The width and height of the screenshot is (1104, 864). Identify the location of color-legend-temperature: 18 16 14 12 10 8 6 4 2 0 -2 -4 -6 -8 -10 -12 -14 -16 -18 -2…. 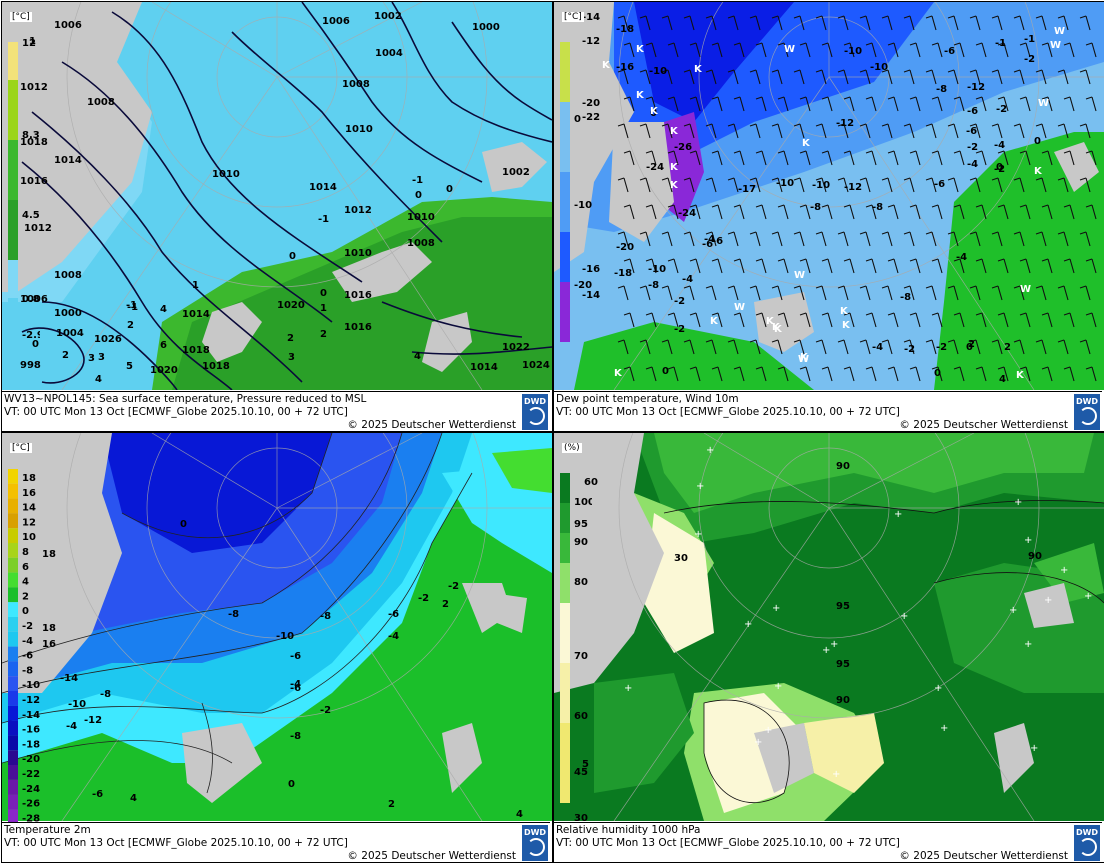
(22, 637).